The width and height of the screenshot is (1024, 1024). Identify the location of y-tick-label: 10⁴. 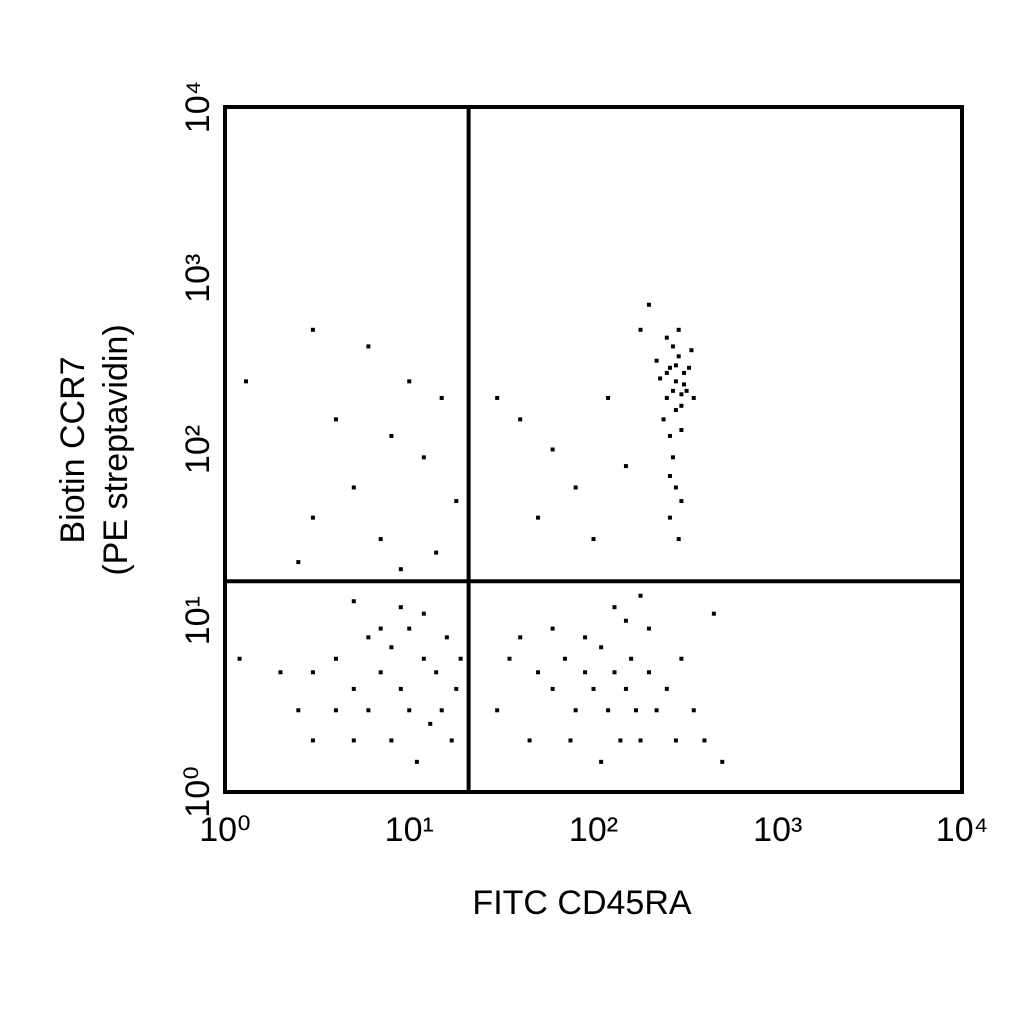
(198, 107).